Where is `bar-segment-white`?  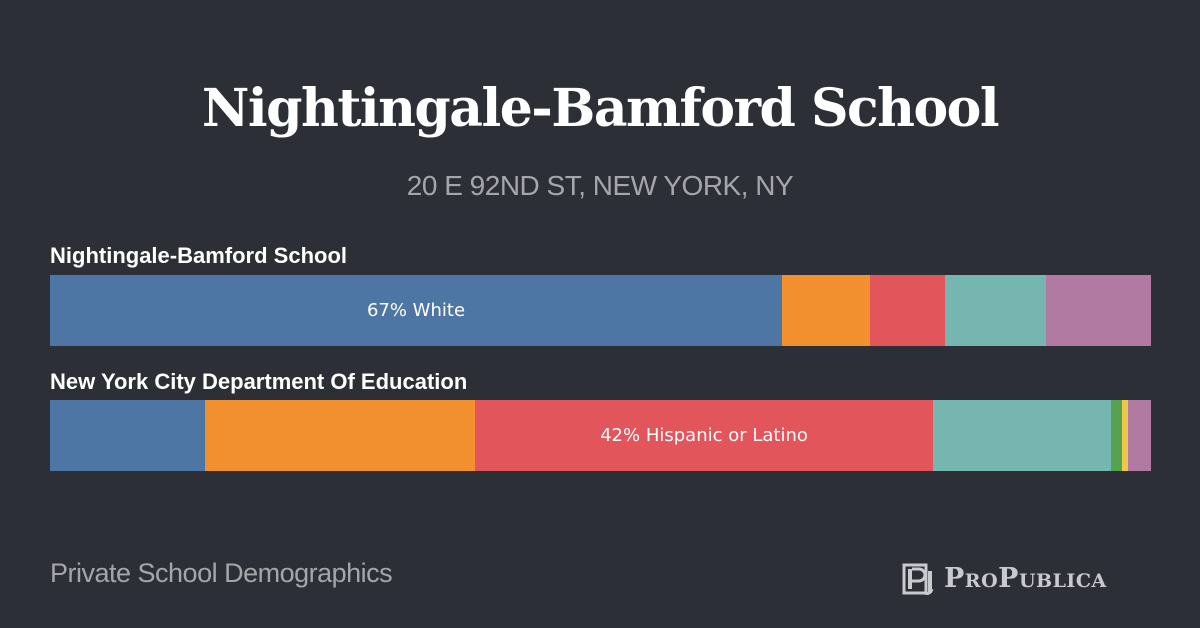
bar-segment-white is located at coordinates (127, 435).